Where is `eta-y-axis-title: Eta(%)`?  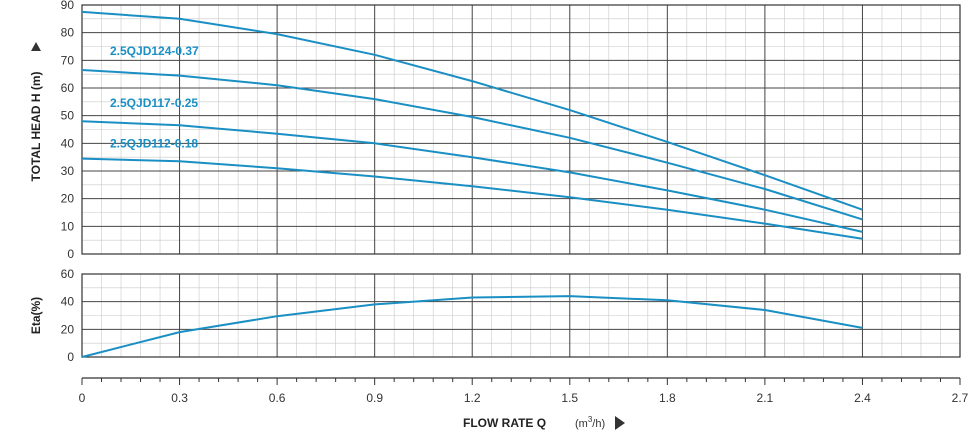 eta-y-axis-title: Eta(%) is located at coordinates (36, 315).